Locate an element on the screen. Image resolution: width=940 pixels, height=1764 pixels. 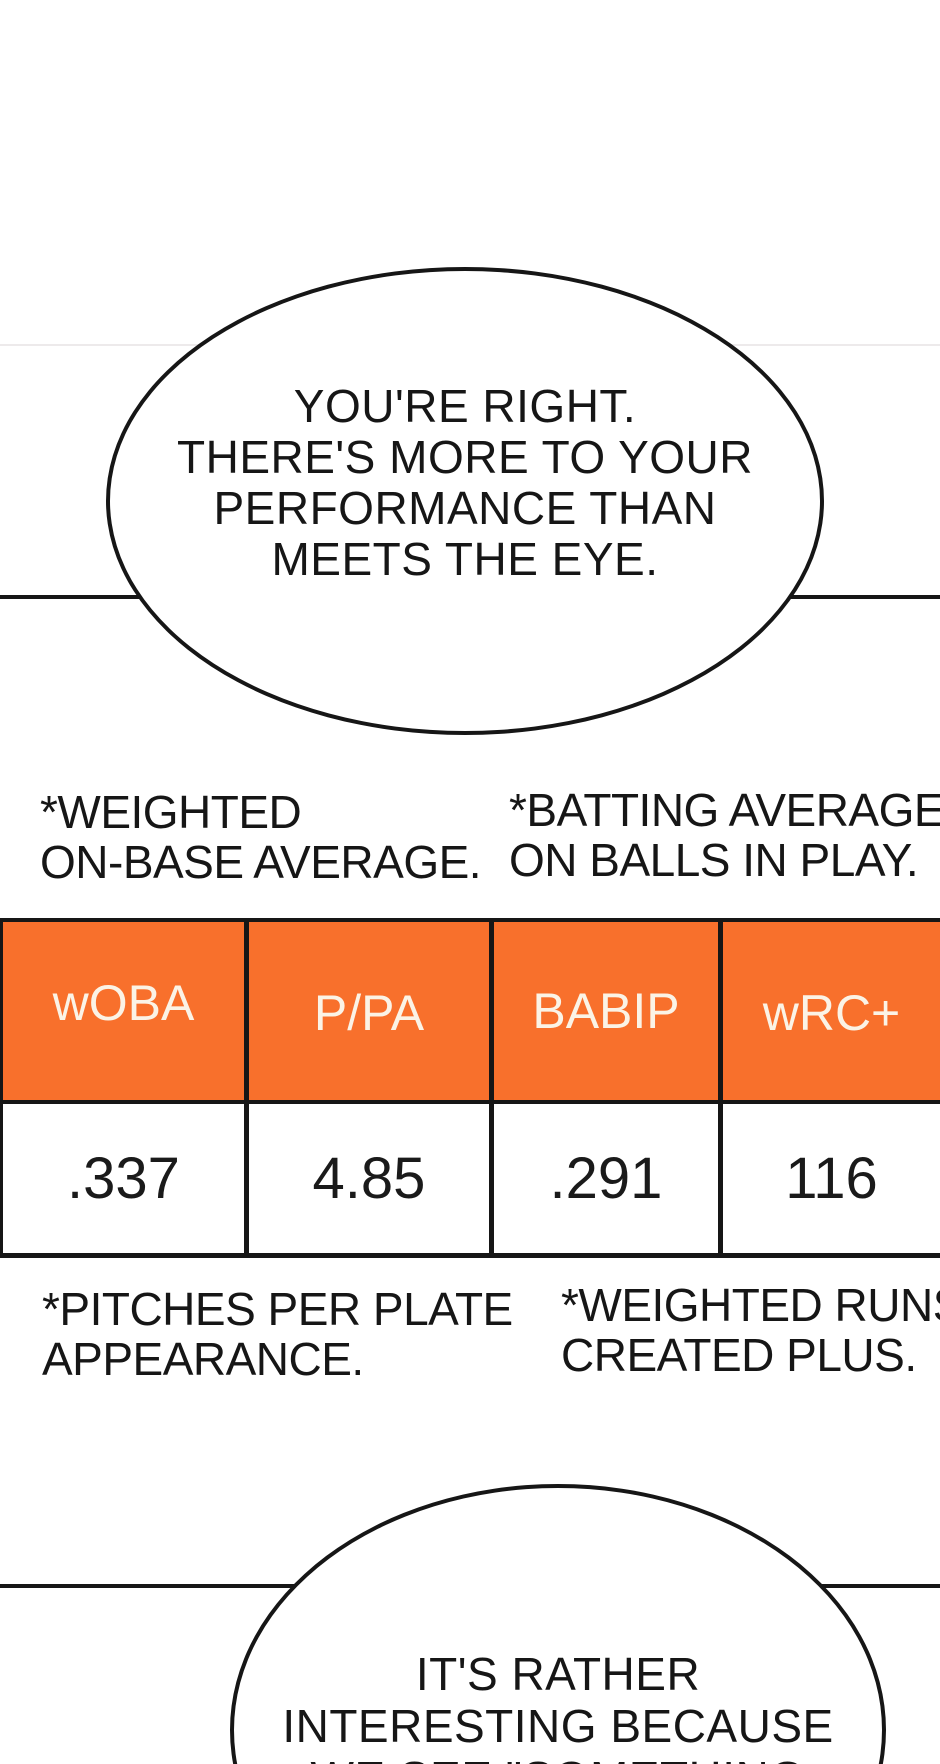
stat-value-cell-ppa: 4.85 is located at coordinates (366, 1178).